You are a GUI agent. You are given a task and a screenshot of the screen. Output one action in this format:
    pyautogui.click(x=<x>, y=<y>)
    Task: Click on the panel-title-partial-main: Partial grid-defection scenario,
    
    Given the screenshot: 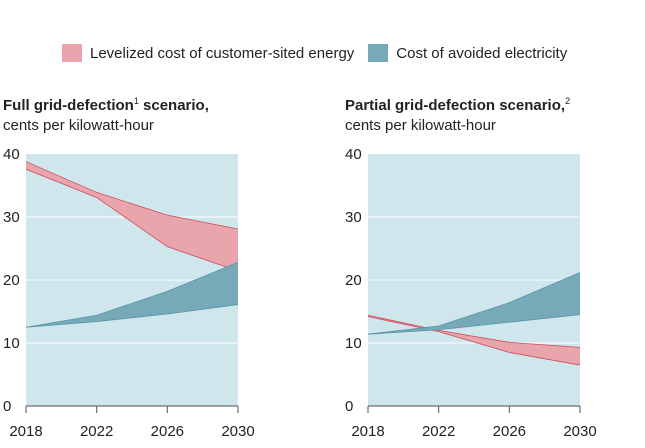 What is the action you would take?
    pyautogui.click(x=455, y=105)
    